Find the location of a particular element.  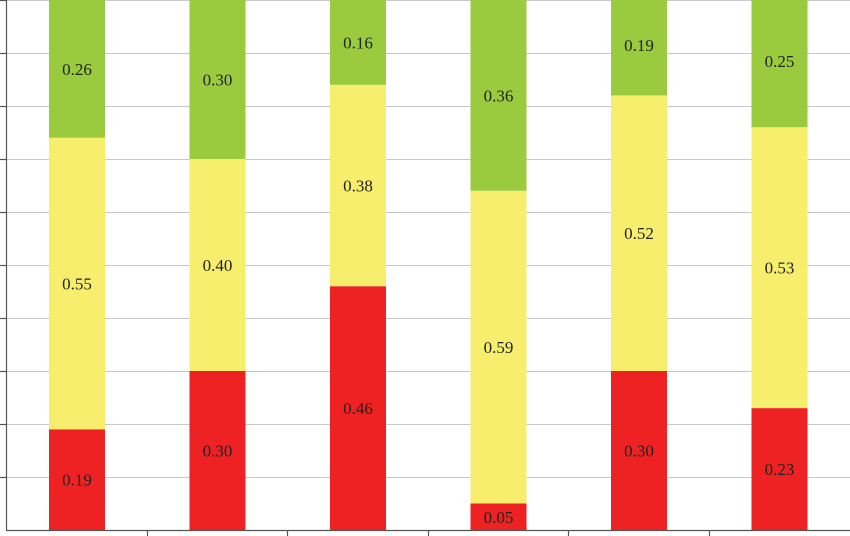

data-label: 0.26 is located at coordinates (77, 69).